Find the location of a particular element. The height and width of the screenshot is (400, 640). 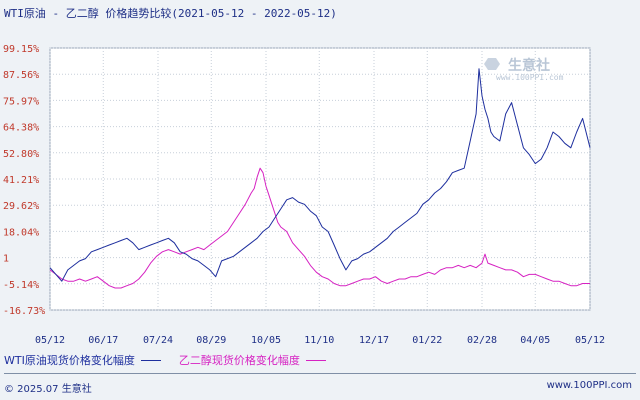

legend-swatch-wti is located at coordinates (150, 360).